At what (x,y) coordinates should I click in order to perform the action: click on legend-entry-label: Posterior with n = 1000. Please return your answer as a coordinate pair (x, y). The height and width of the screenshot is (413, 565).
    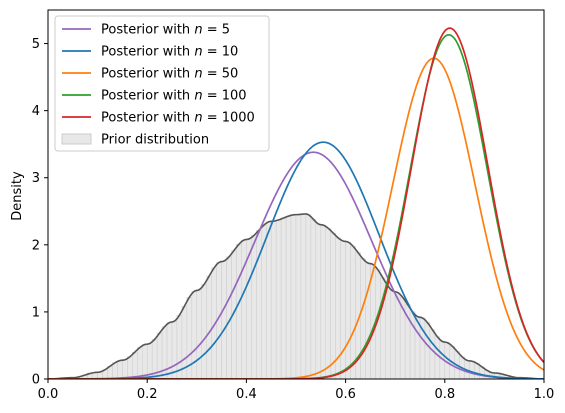
    Looking at the image, I should click on (178, 118).